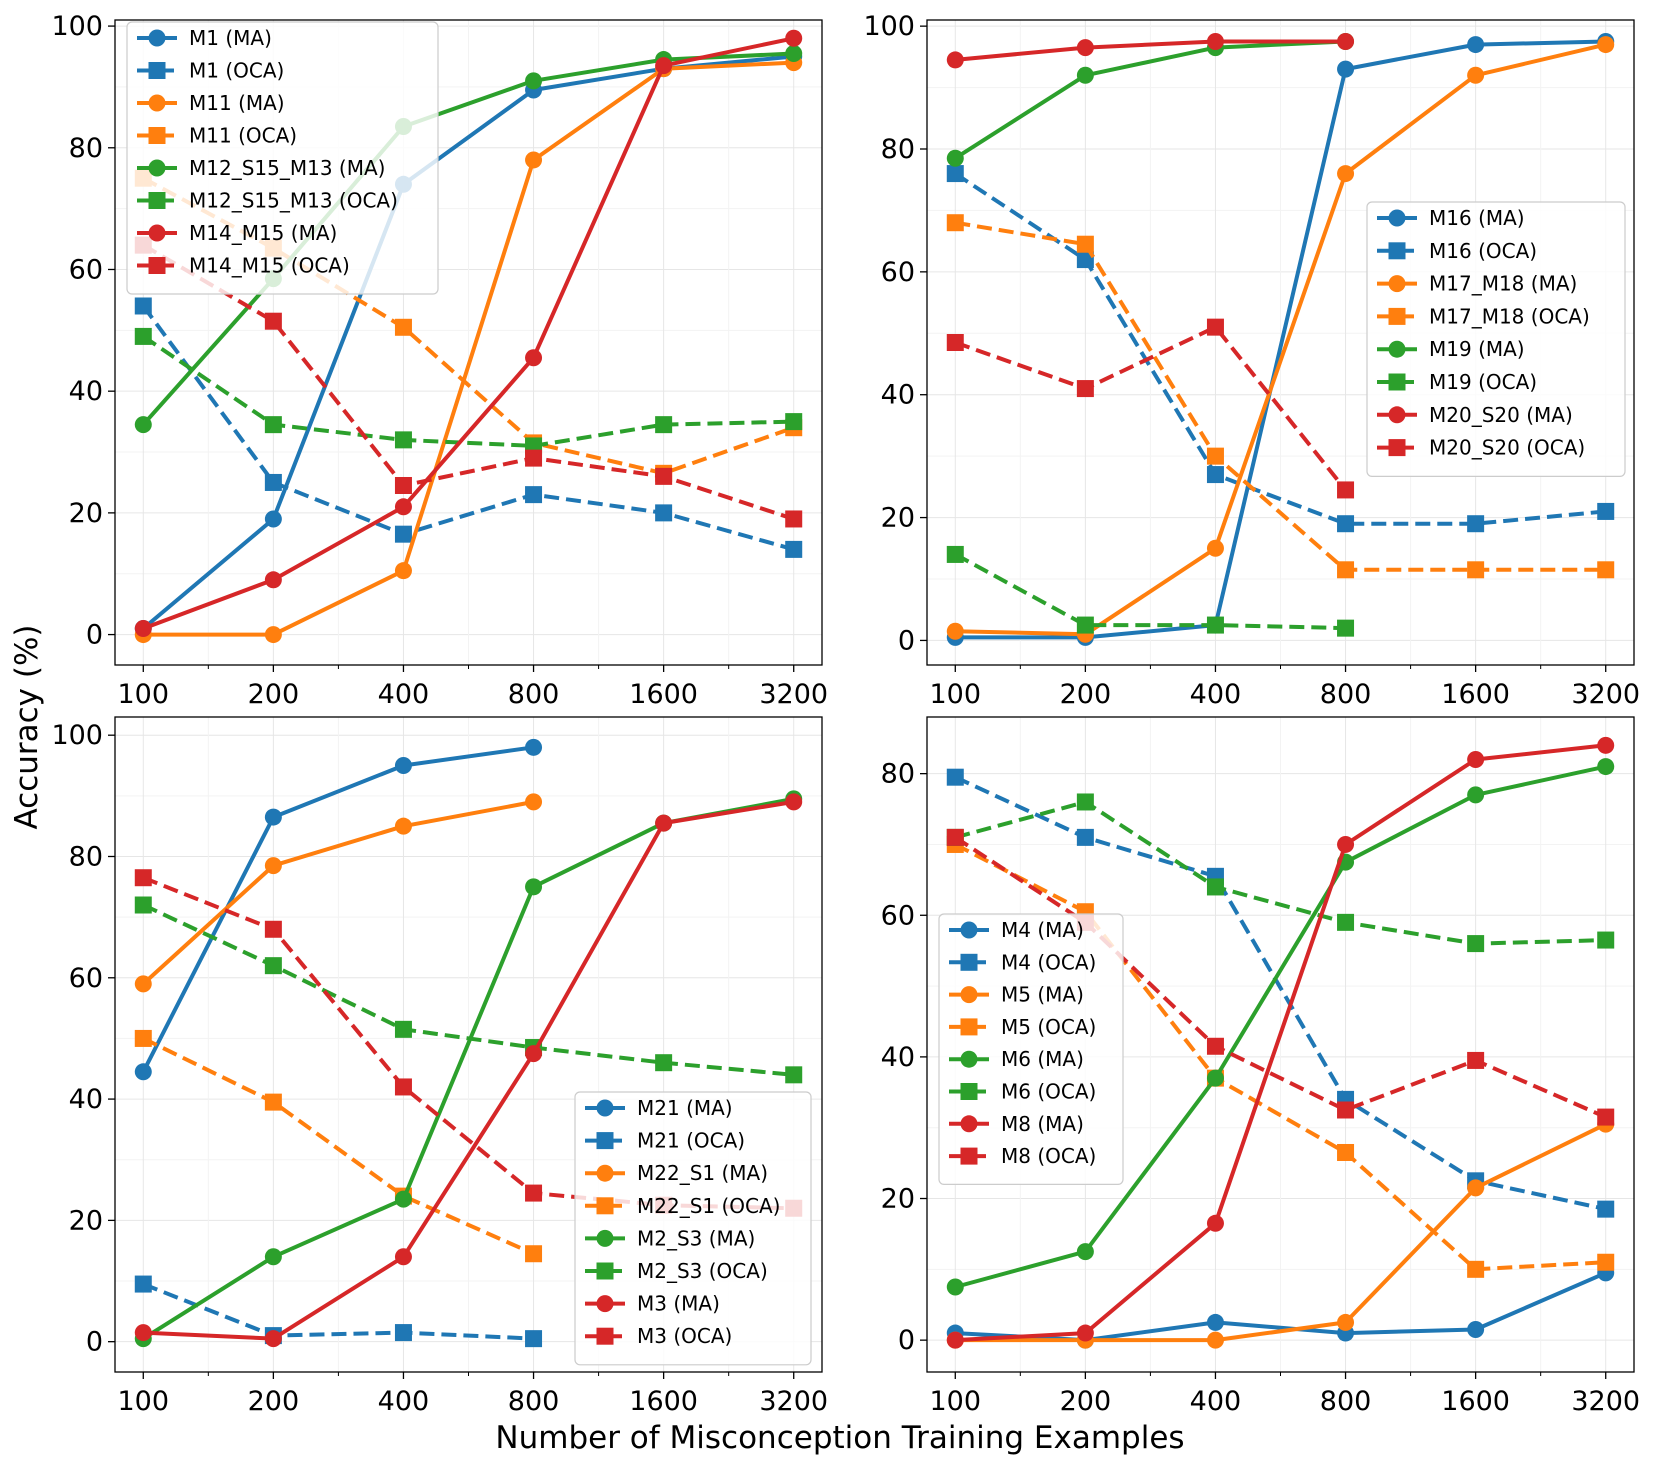 The width and height of the screenshot is (1660, 1462). What do you see at coordinates (269, 266) in the screenshot?
I see `legend-label: M14_M15 (OCA)` at bounding box center [269, 266].